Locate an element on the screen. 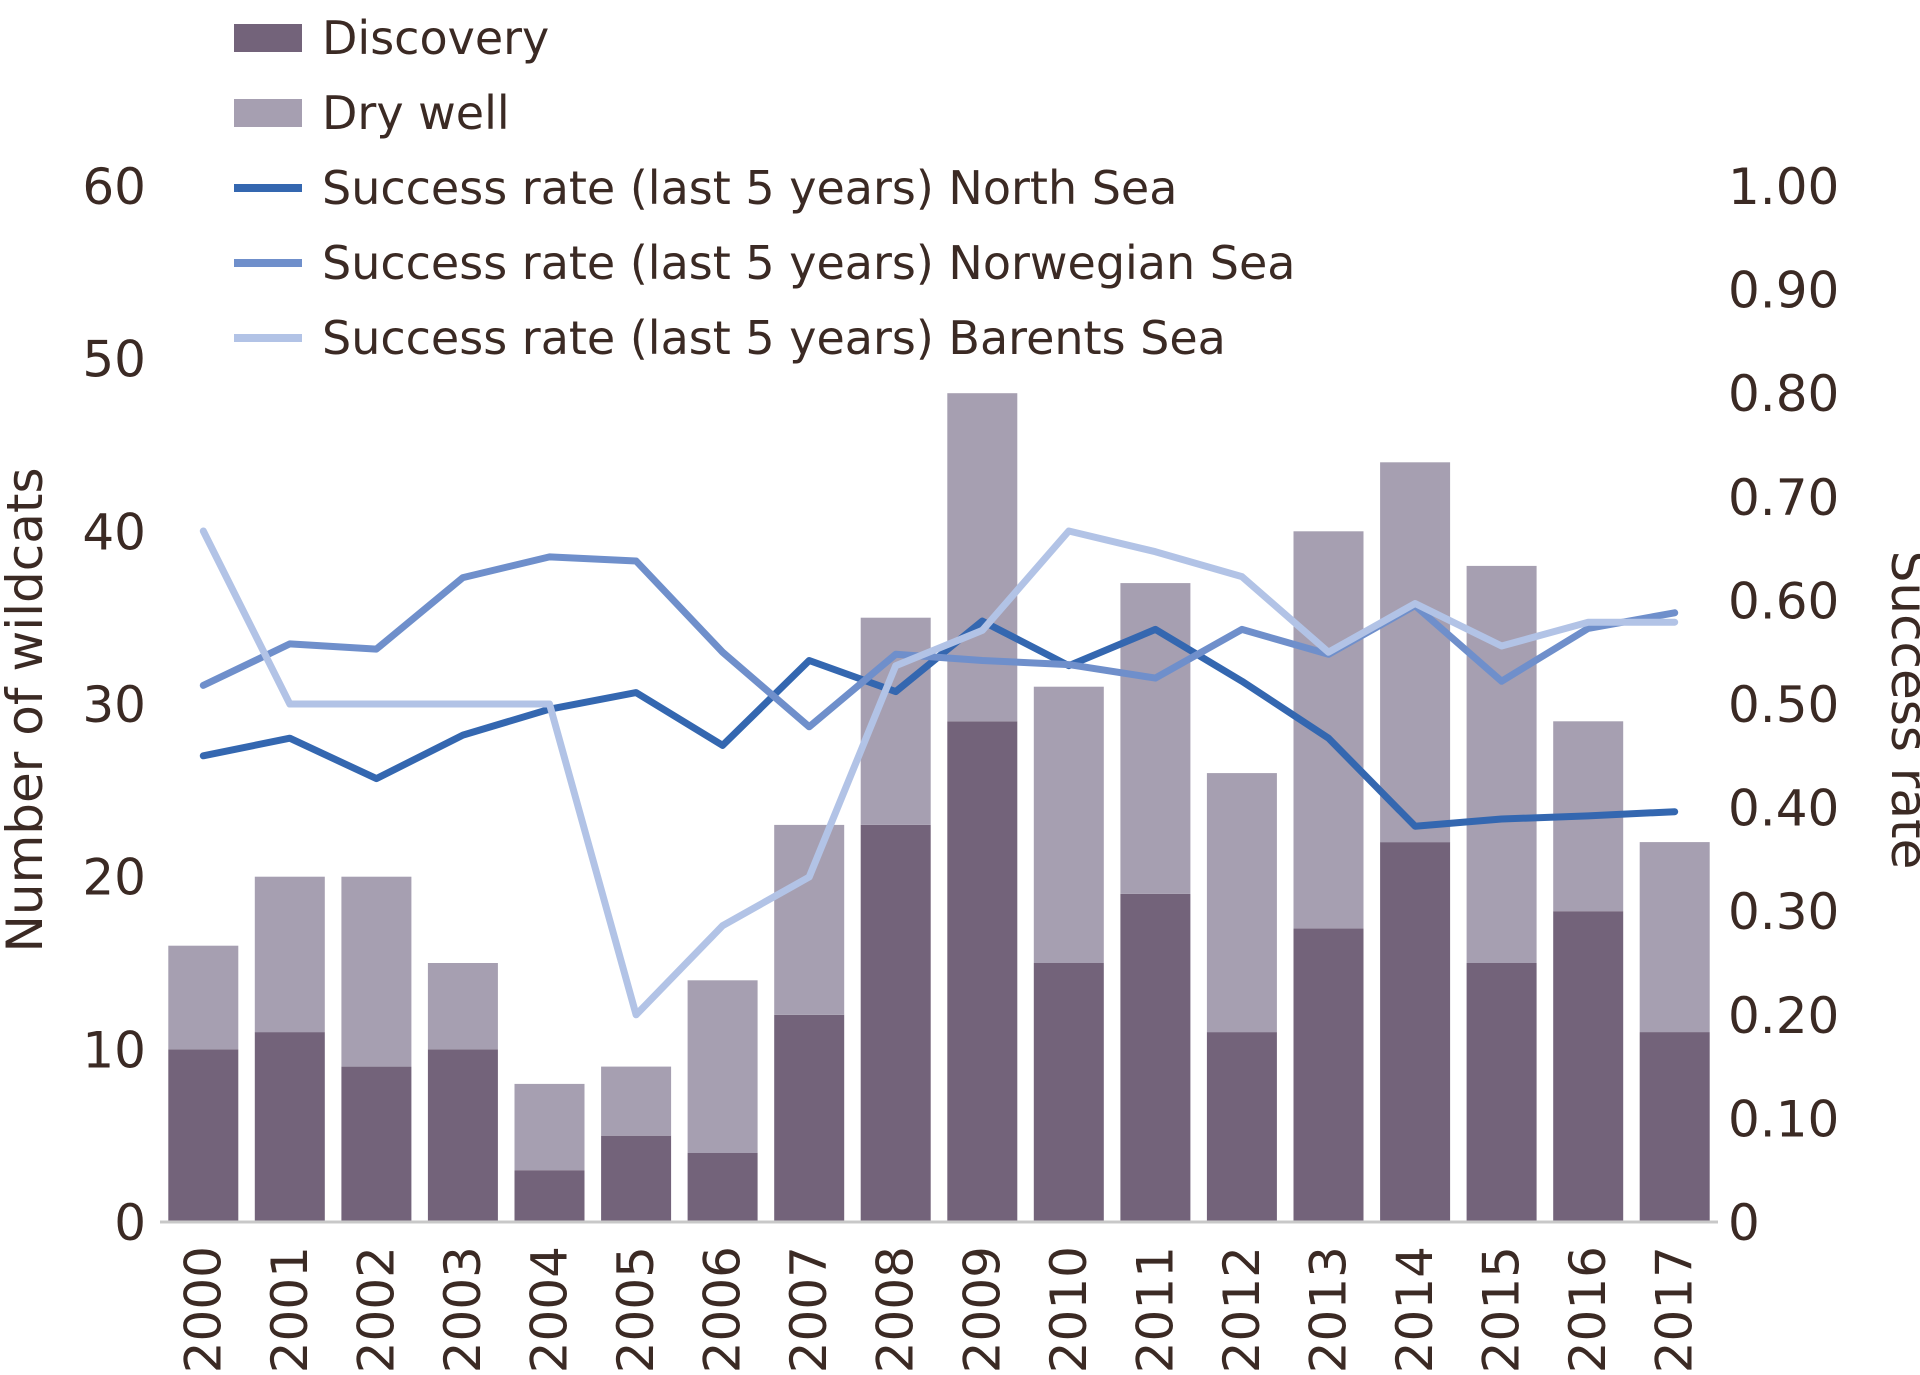  bar-discovery-2009 is located at coordinates (982, 971).